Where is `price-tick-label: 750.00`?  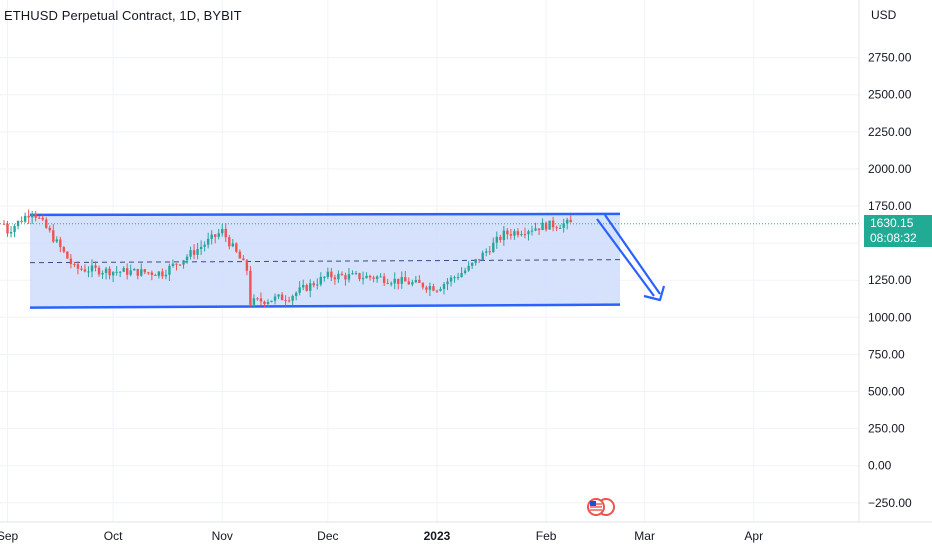
price-tick-label: 750.00 is located at coordinates (886, 354).